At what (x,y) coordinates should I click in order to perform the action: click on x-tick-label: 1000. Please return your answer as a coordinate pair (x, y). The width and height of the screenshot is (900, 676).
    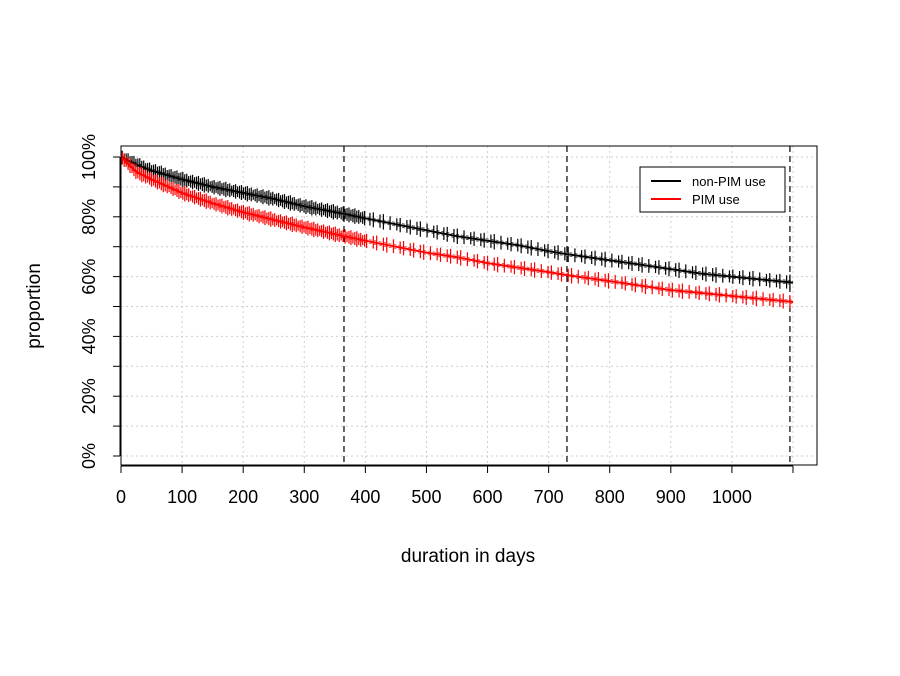
    Looking at the image, I should click on (732, 497).